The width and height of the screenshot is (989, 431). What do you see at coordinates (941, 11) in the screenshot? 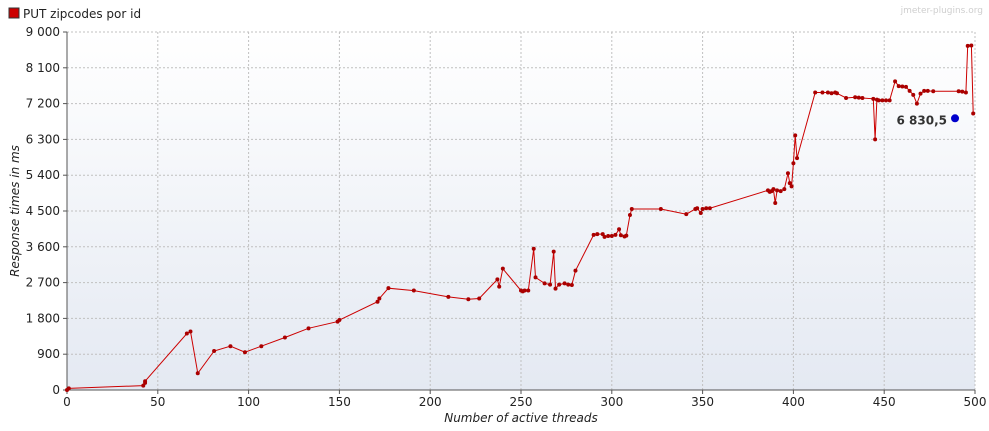
I see `watermark: jmeter-plugins.org` at bounding box center [941, 11].